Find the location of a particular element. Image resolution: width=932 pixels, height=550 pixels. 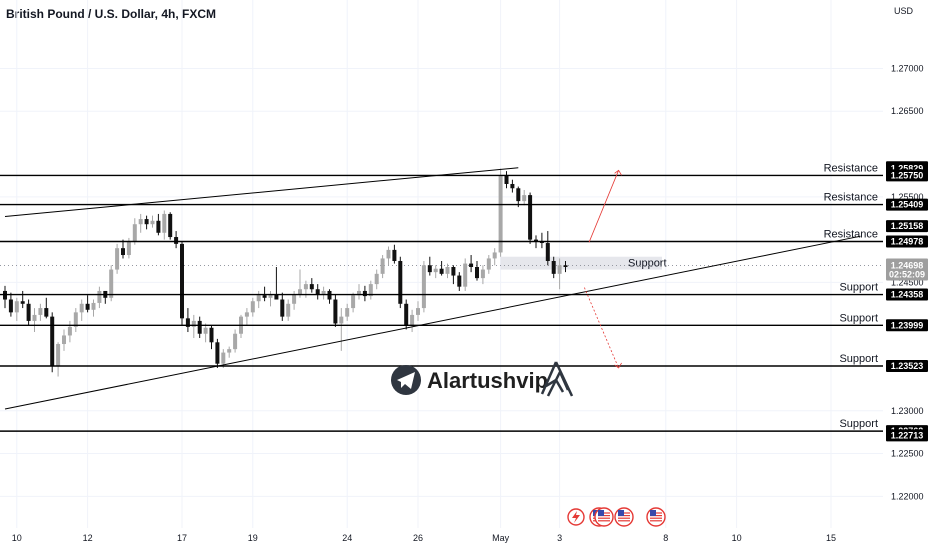

current-price-tag is located at coordinates (907, 269).